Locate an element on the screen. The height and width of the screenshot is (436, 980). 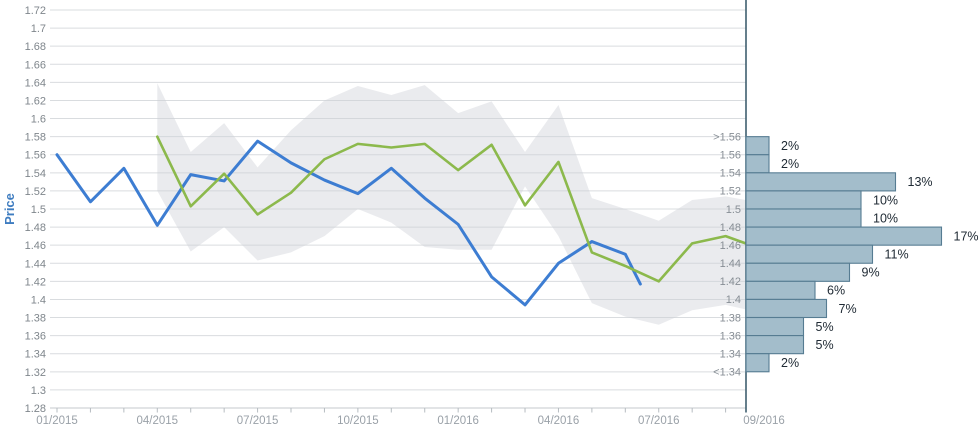
price-bin-label: >1.56 is located at coordinates (727, 137).